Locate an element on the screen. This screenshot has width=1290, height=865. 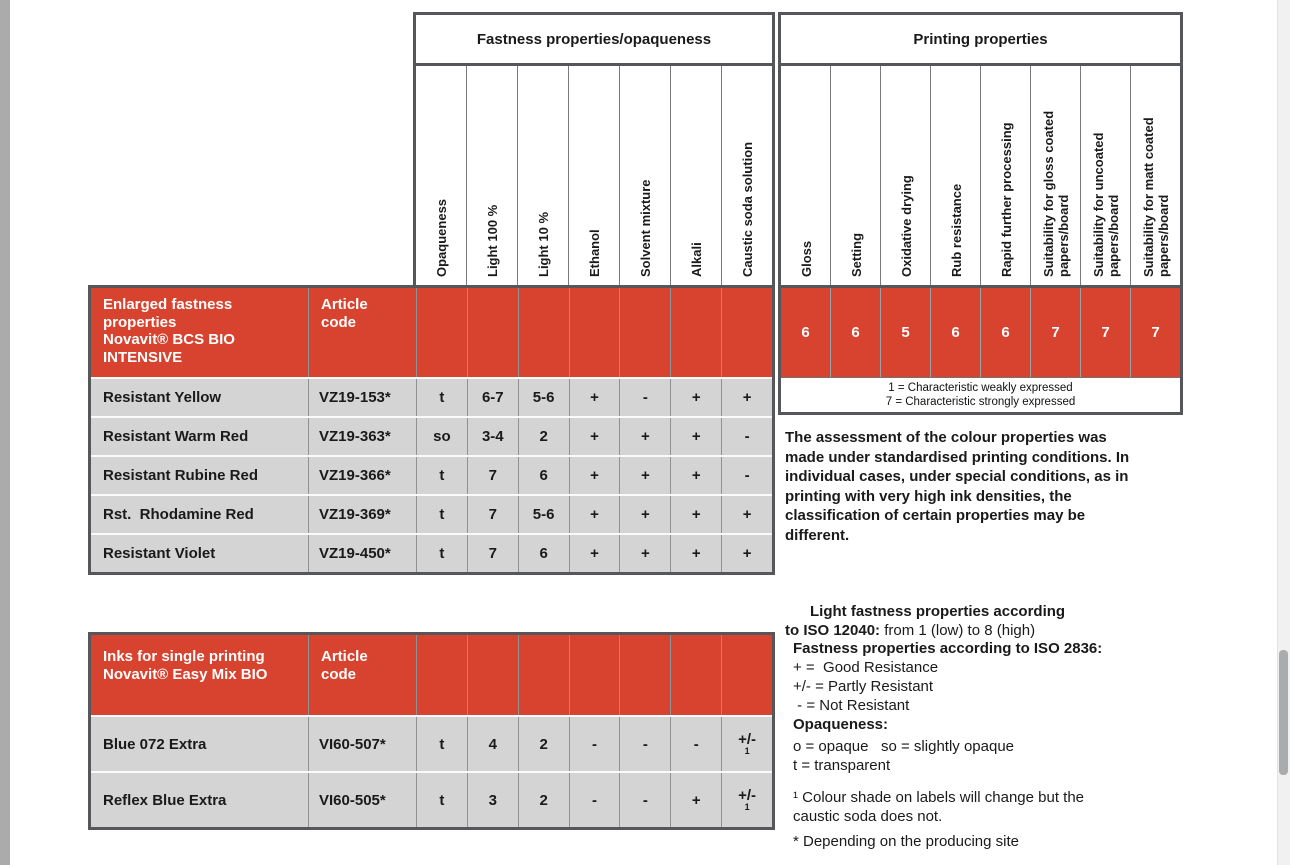
column-header-label: Solvent mixture is located at coordinates (645, 228).